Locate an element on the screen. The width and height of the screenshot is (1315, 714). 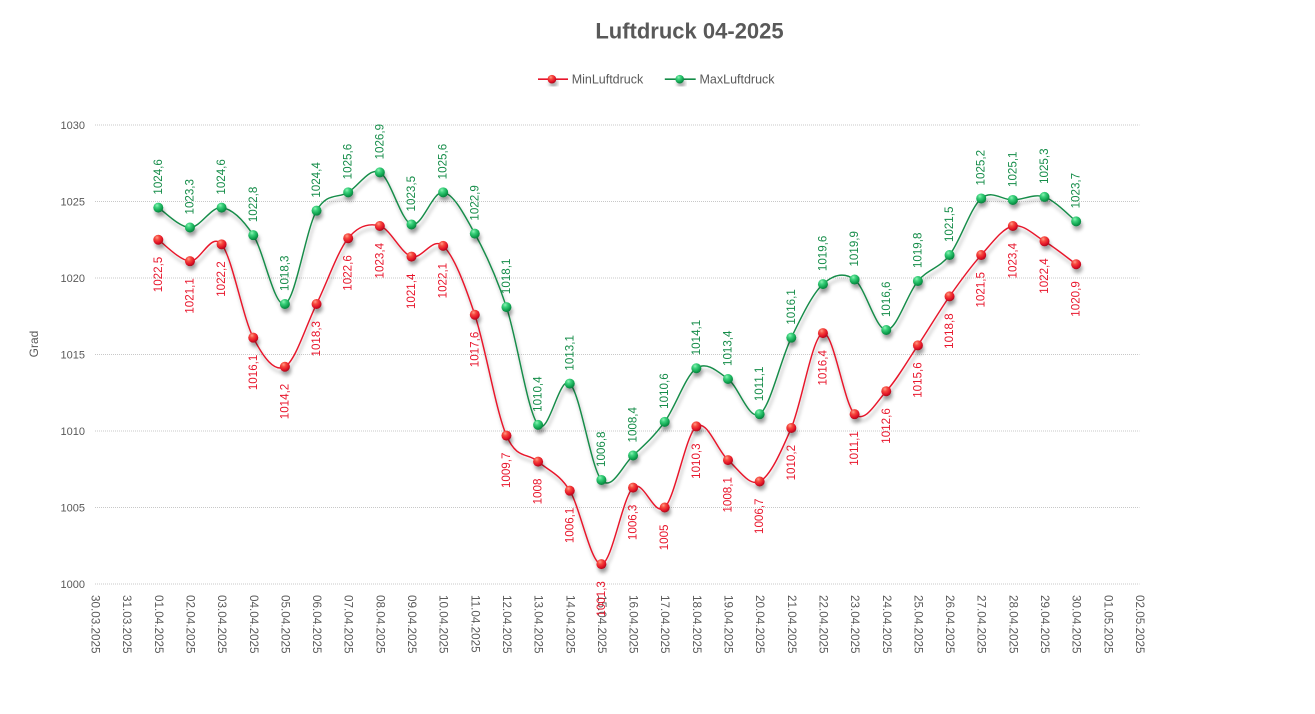
svg-text: 02.04.2025 is located at coordinates (189, 624).